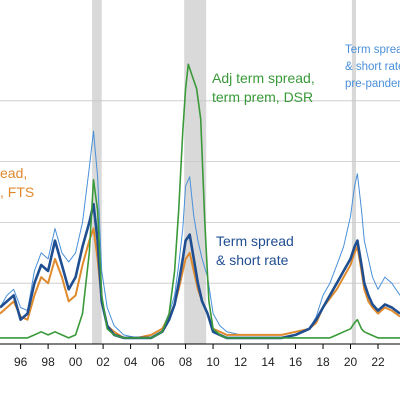  Describe the element at coordinates (17, 192) in the screenshot. I see `annotation-orange-2: , FTS` at that location.